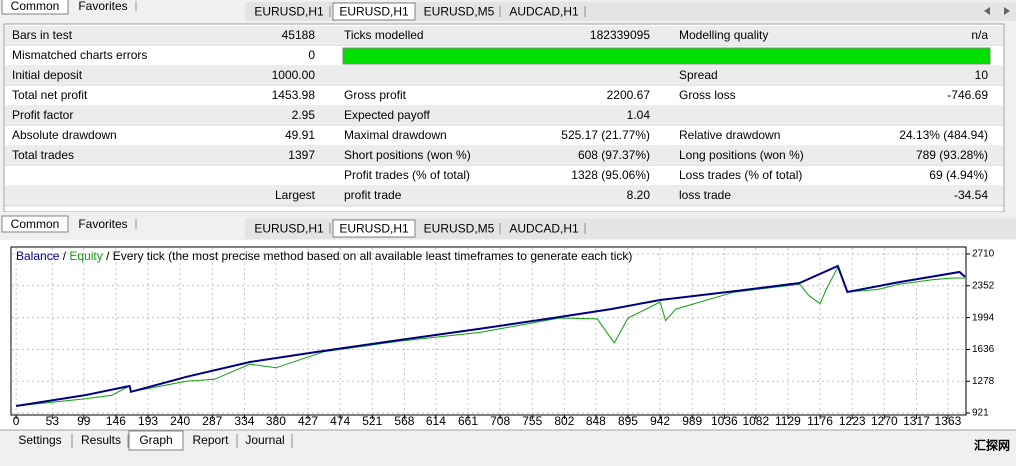  I want to click on x-tick-label: 614, so click(436, 421).